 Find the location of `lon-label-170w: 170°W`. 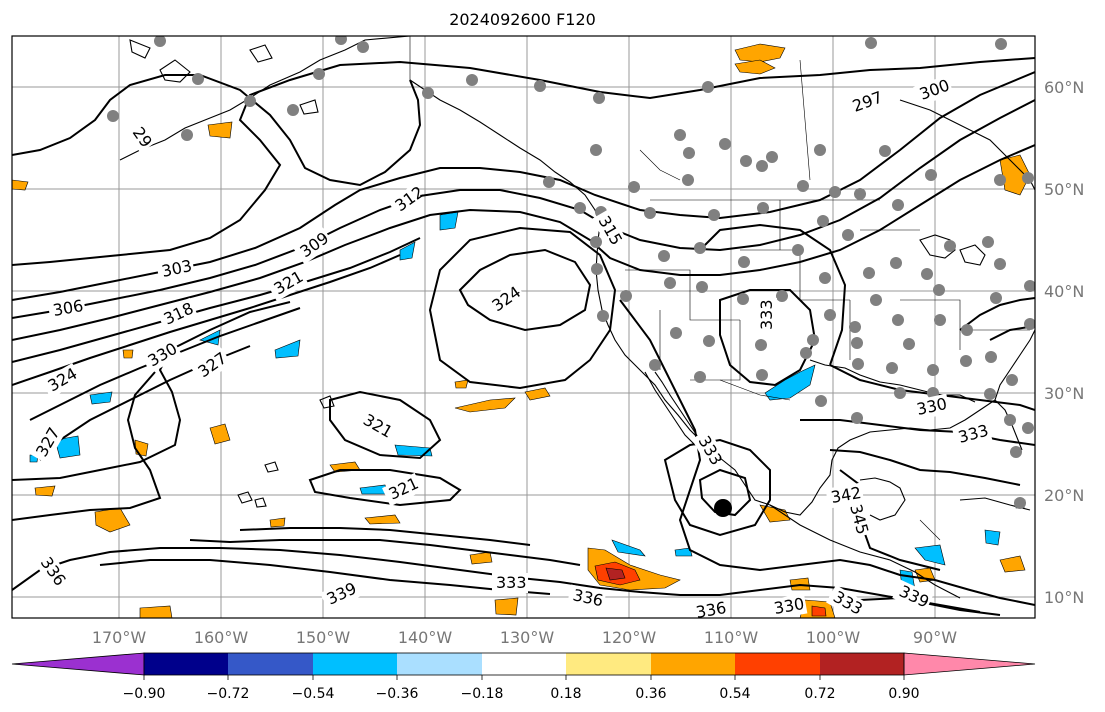

lon-label-170w: 170°W is located at coordinates (119, 637).